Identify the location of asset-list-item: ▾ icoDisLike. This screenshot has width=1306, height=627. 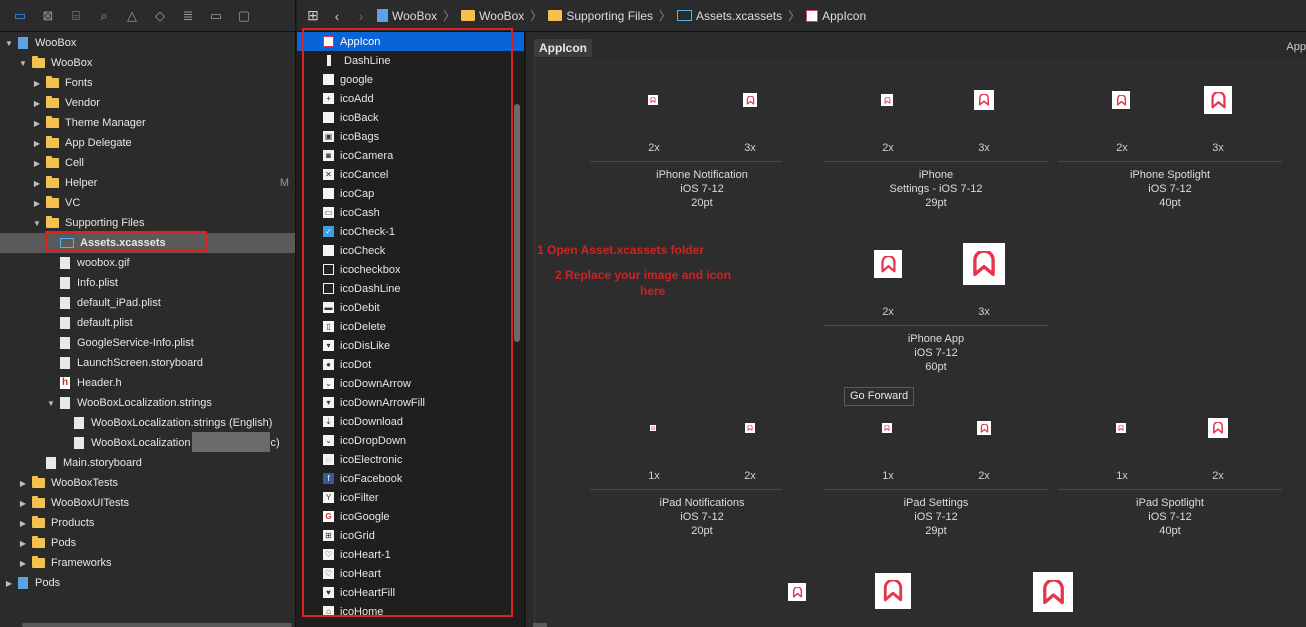
(410, 345).